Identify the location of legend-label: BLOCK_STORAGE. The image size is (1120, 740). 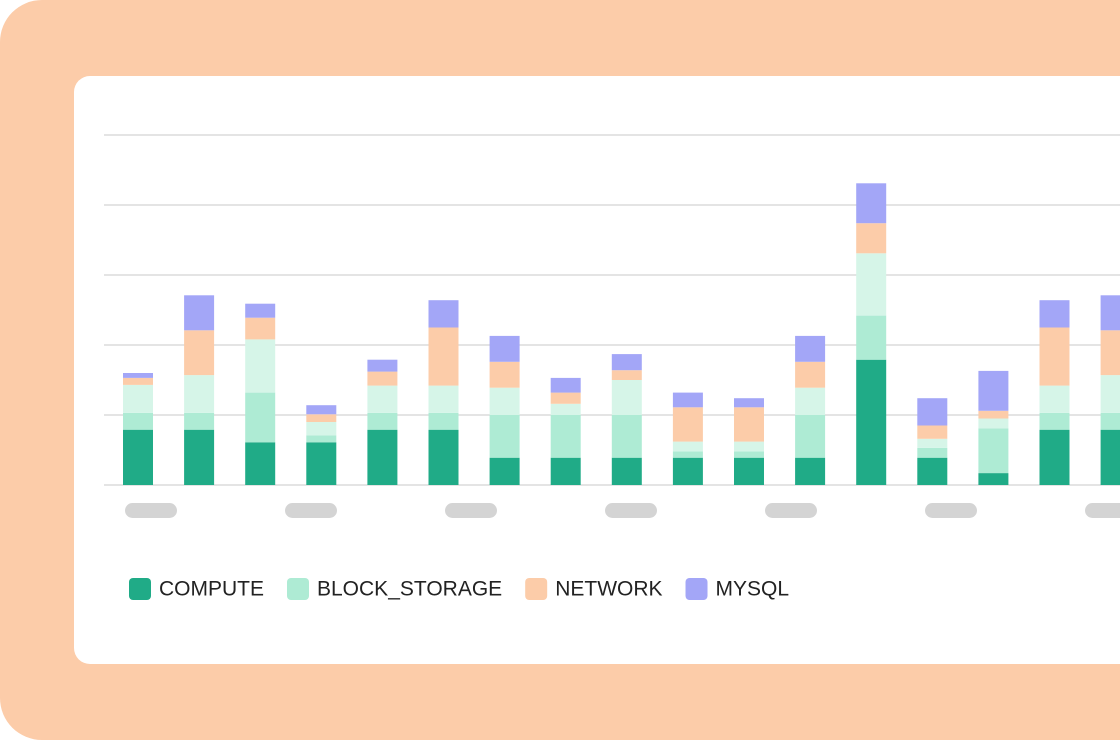
(409, 589).